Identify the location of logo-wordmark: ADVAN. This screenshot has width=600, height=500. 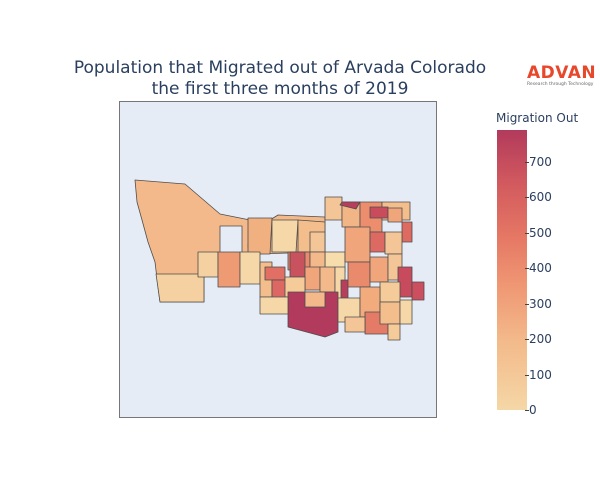
(562, 73).